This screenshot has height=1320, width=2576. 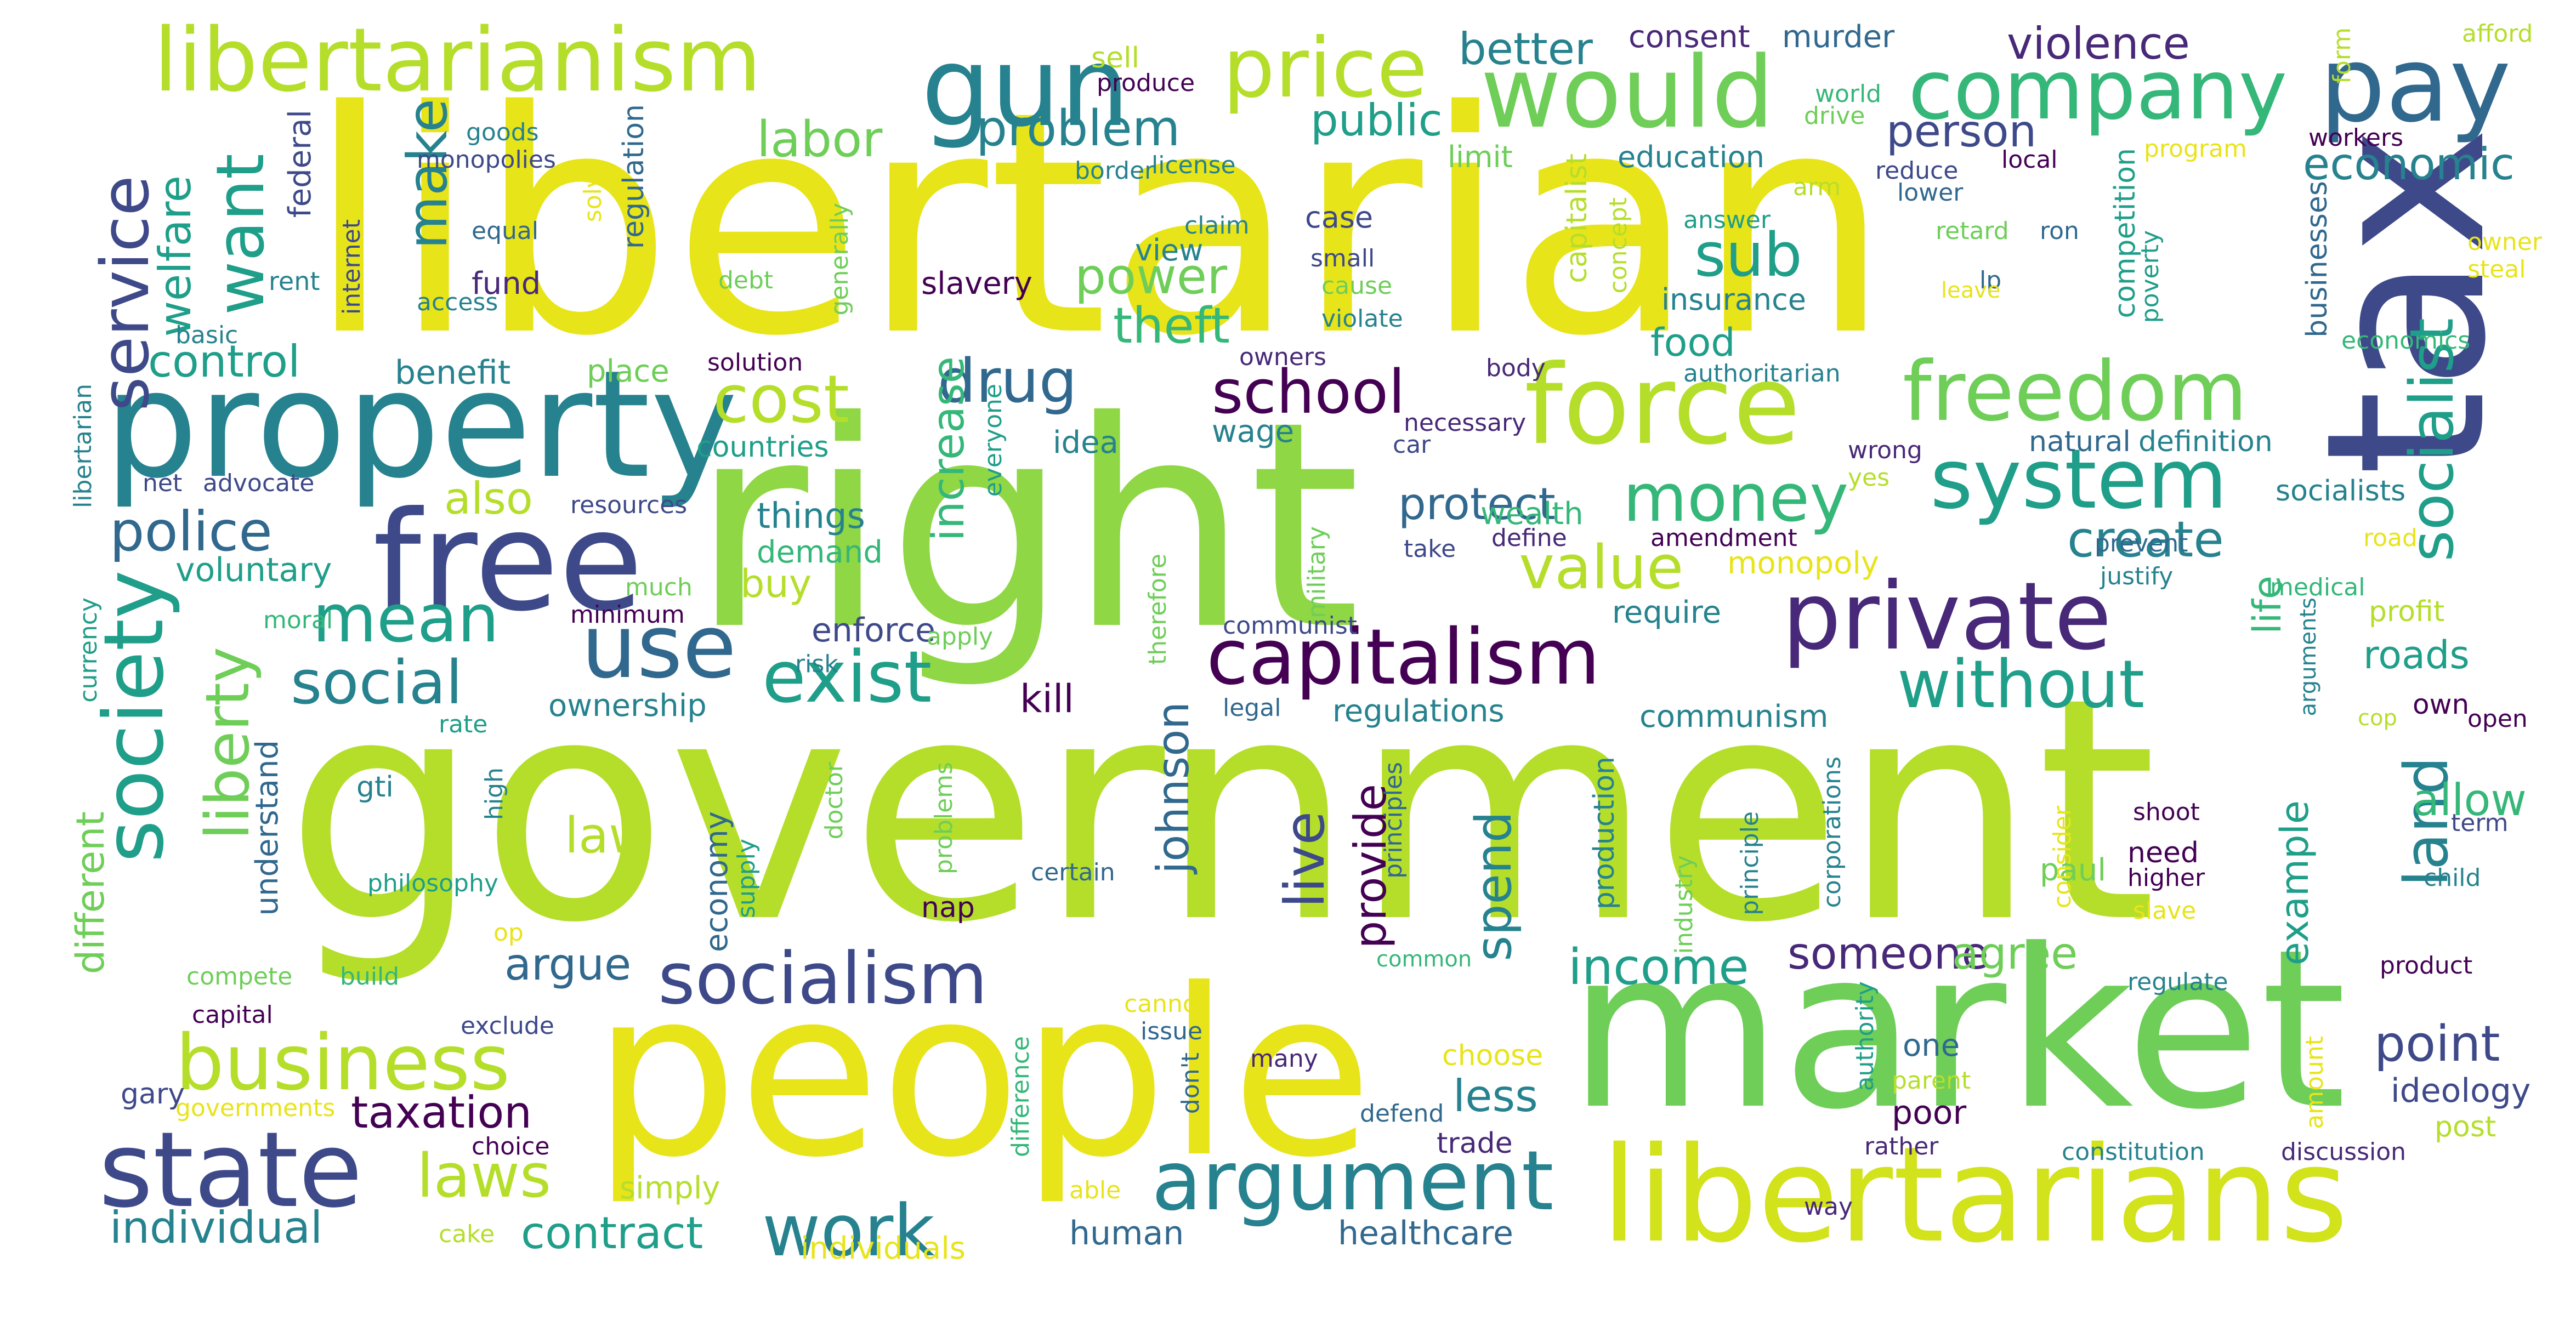 I want to click on word: people, so click(x=983, y=1074).